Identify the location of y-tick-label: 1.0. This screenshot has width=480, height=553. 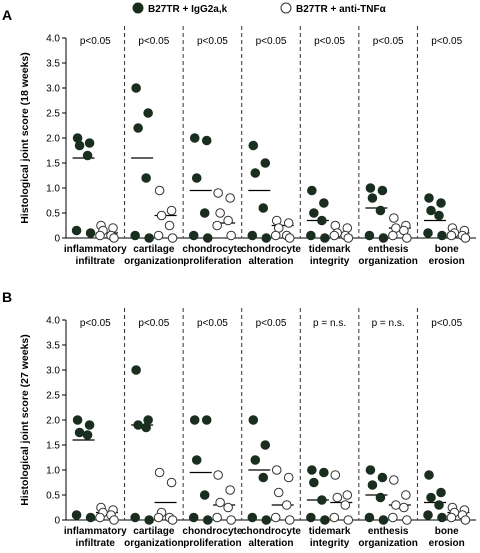
(53, 189).